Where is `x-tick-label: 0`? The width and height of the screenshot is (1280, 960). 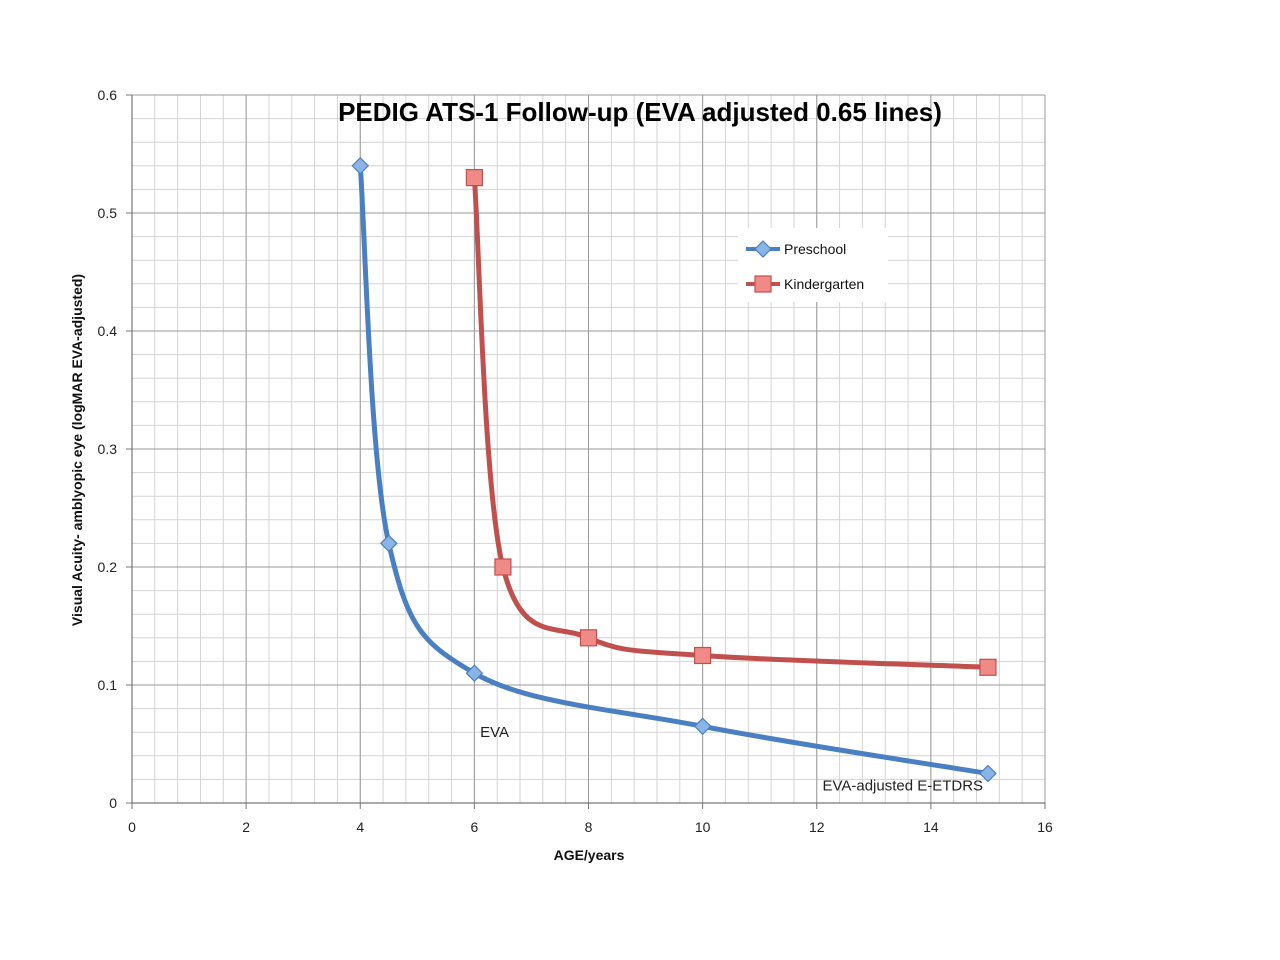
x-tick-label: 0 is located at coordinates (132, 827).